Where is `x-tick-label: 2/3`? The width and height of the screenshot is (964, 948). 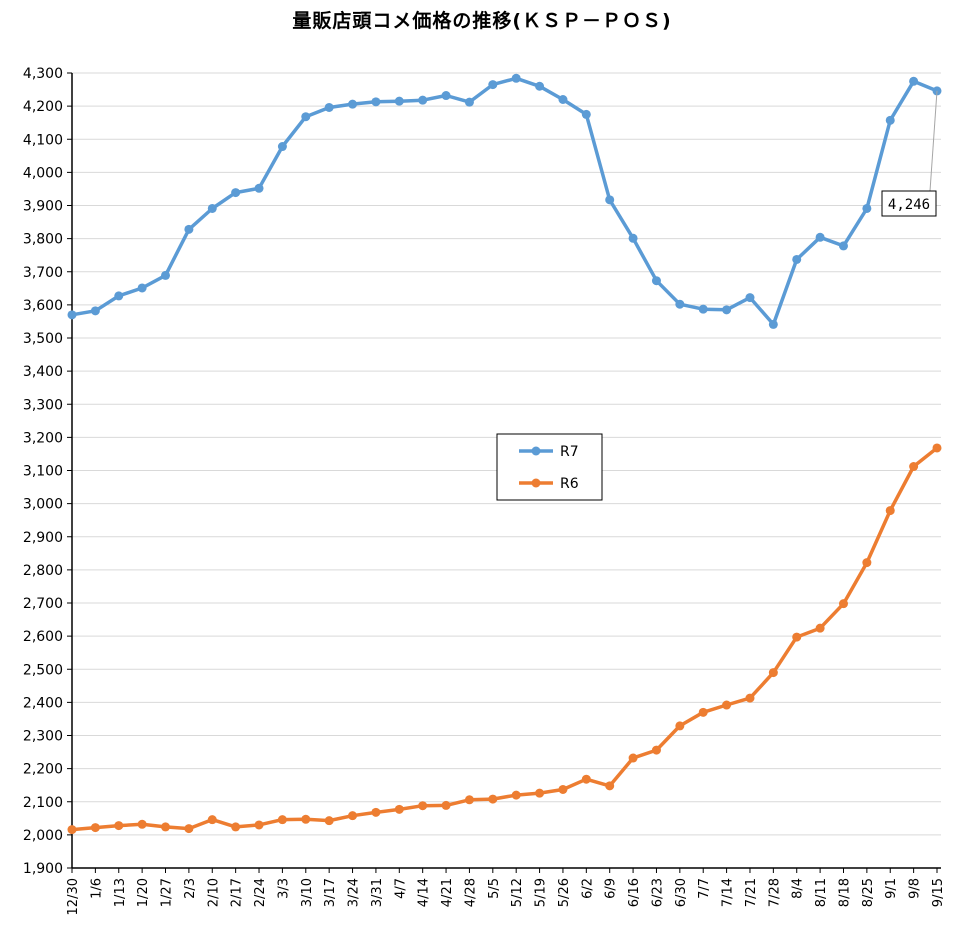
x-tick-label: 2/3 is located at coordinates (190, 888).